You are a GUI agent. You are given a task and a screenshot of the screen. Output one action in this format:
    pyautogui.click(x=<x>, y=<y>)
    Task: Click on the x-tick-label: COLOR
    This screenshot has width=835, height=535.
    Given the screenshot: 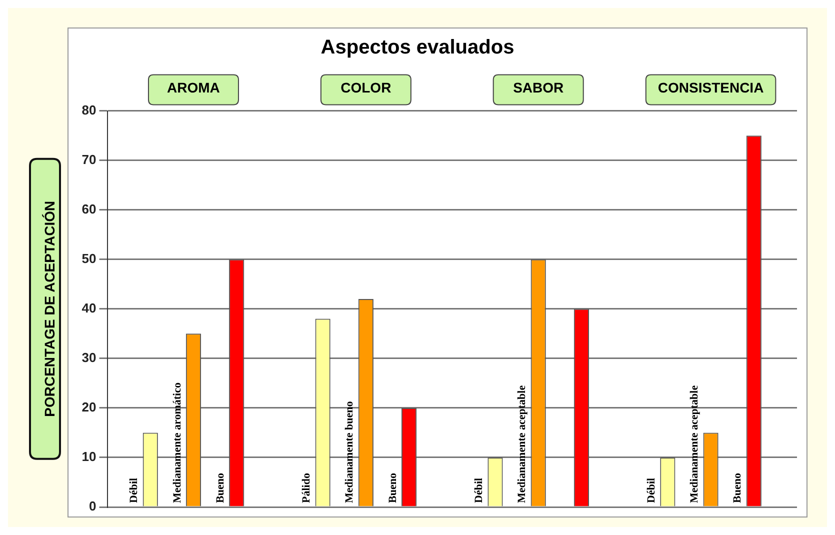 What is the action you would take?
    pyautogui.click(x=366, y=87)
    